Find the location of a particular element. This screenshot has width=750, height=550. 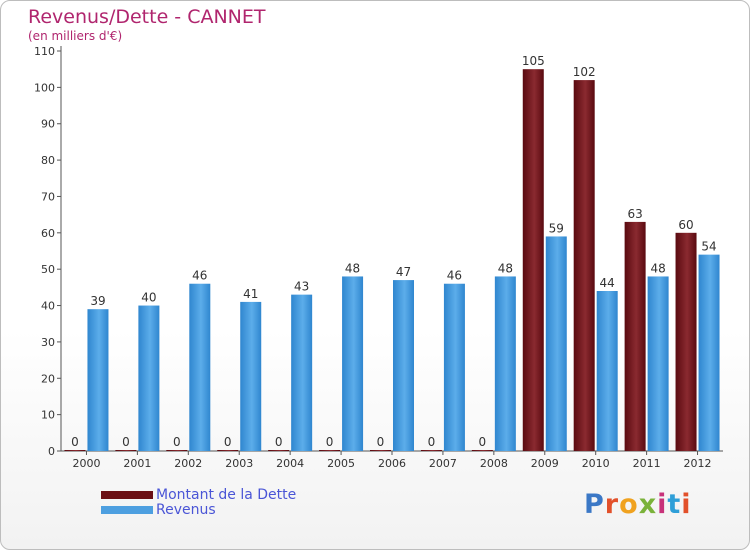

x-tick-label: 2012 is located at coordinates (698, 463).